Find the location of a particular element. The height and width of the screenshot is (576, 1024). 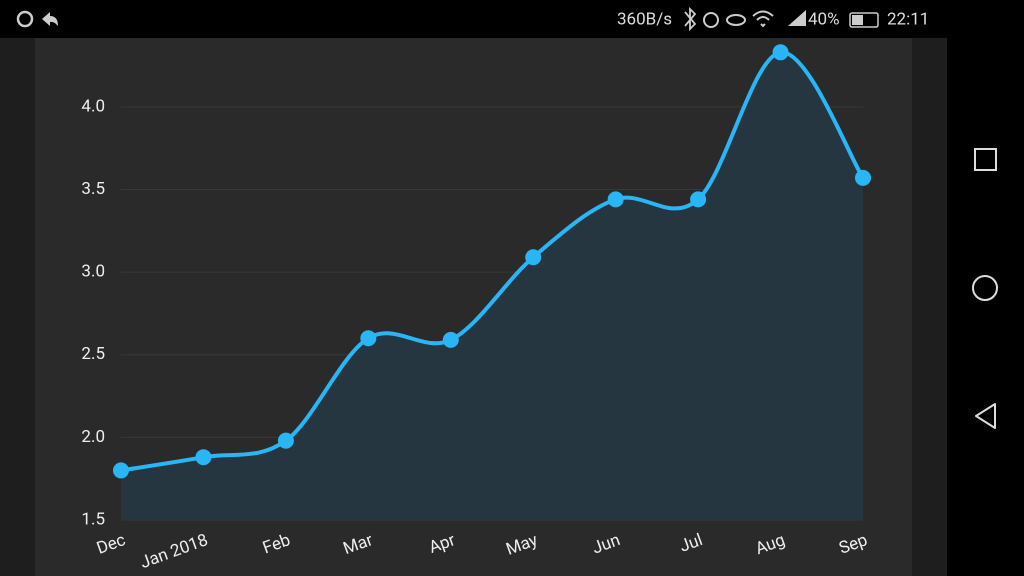

eye-icon is located at coordinates (736, 20).